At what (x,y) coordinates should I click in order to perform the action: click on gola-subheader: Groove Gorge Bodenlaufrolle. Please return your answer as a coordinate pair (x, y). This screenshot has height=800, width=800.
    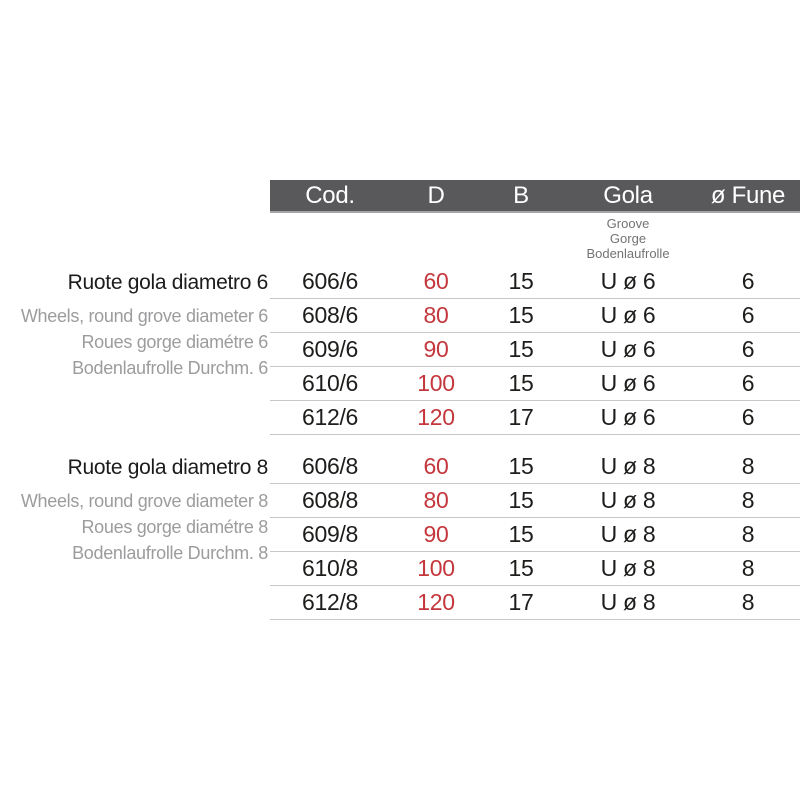
    Looking at the image, I should click on (628, 239).